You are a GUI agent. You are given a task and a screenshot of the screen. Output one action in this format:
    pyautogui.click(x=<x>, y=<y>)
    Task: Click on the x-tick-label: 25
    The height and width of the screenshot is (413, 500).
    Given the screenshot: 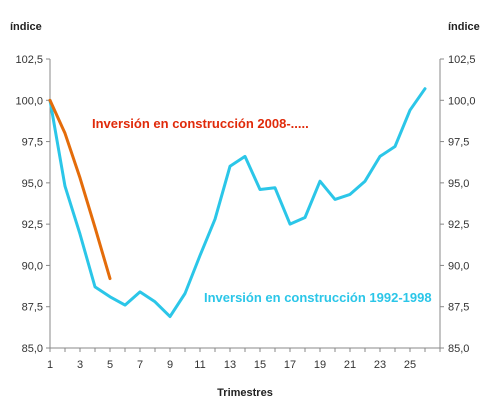 What is the action you would take?
    pyautogui.click(x=410, y=365)
    